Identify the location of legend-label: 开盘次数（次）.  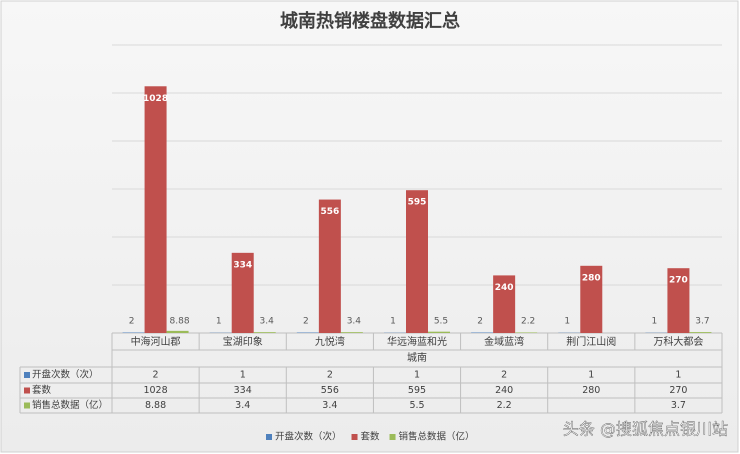
(308, 437).